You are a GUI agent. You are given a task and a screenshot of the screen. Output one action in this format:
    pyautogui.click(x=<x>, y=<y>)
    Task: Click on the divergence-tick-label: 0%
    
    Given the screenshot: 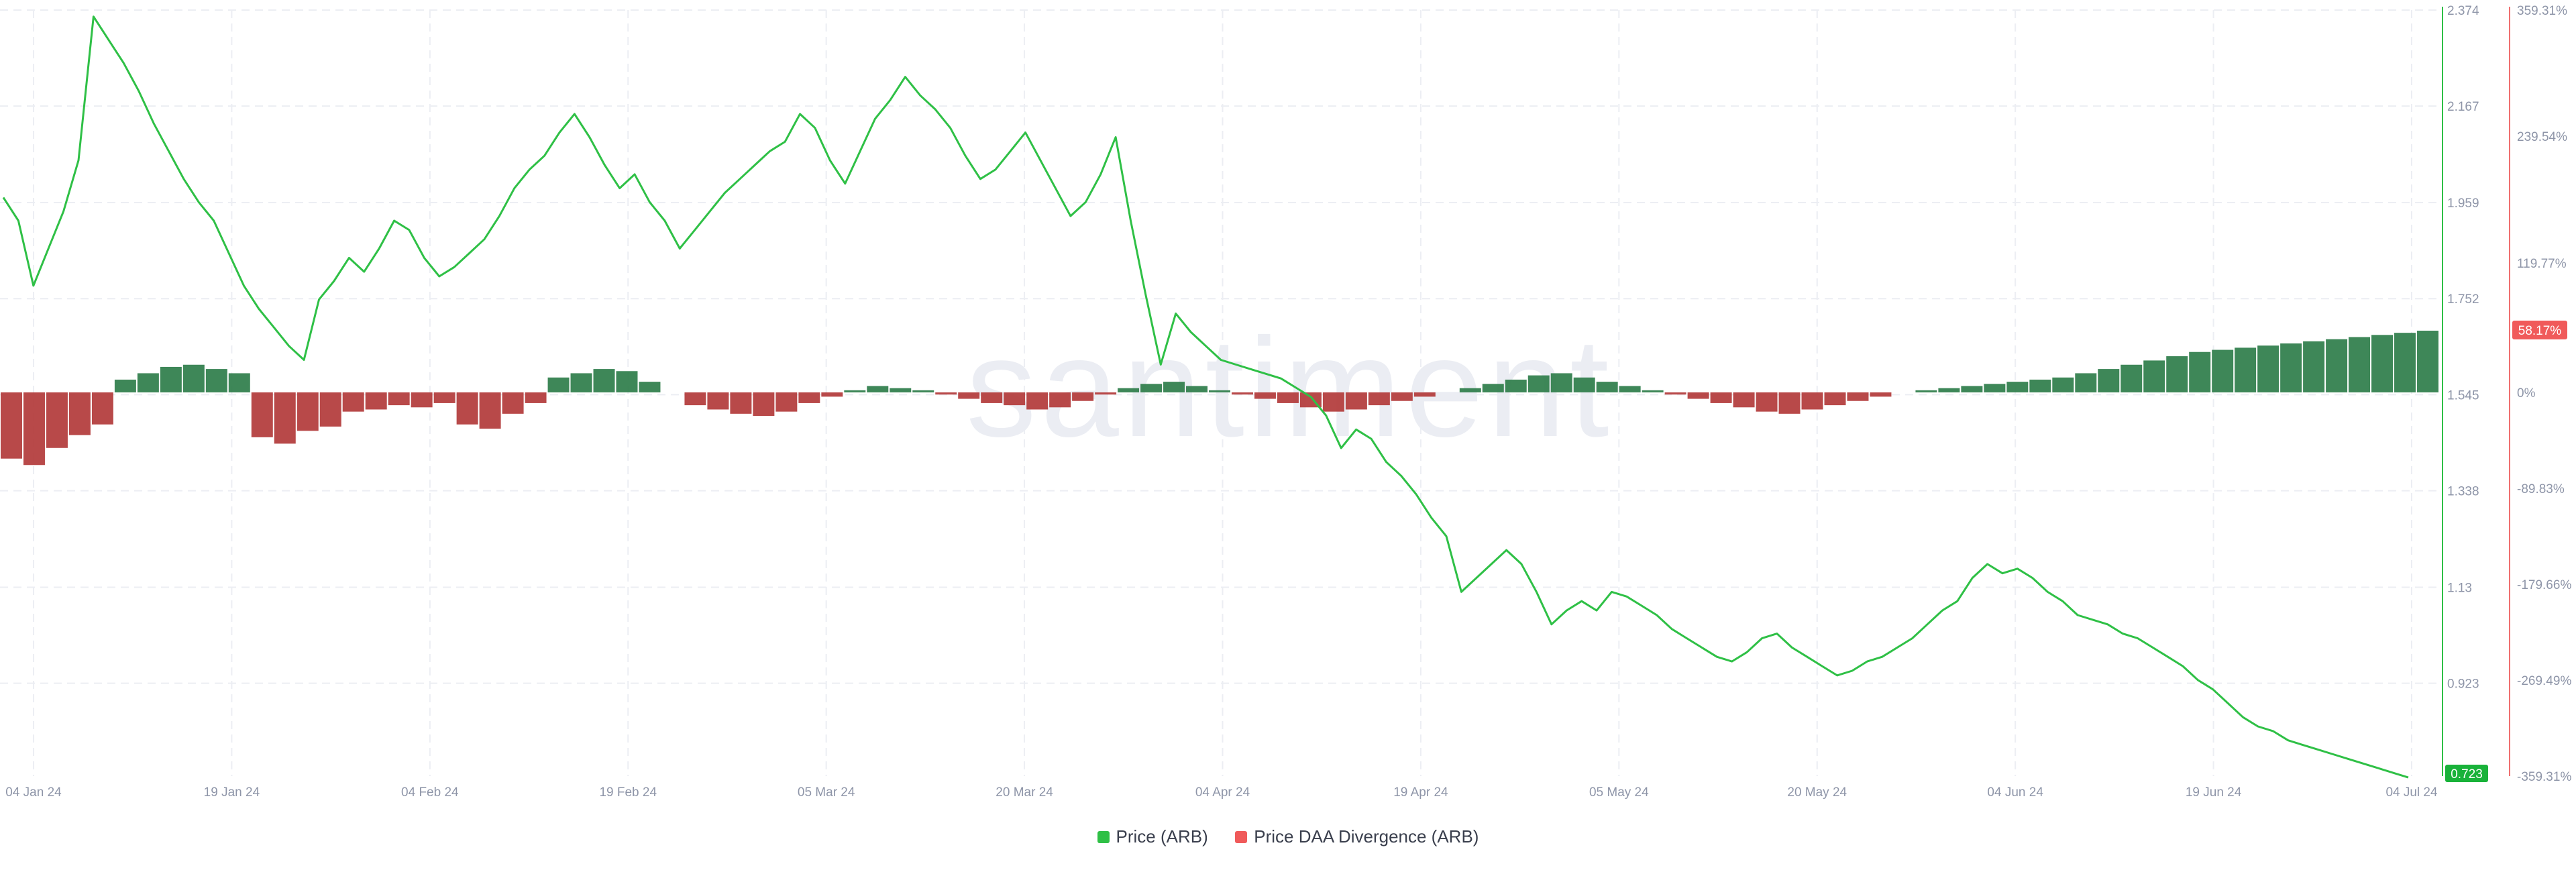 What is the action you would take?
    pyautogui.click(x=2526, y=393)
    